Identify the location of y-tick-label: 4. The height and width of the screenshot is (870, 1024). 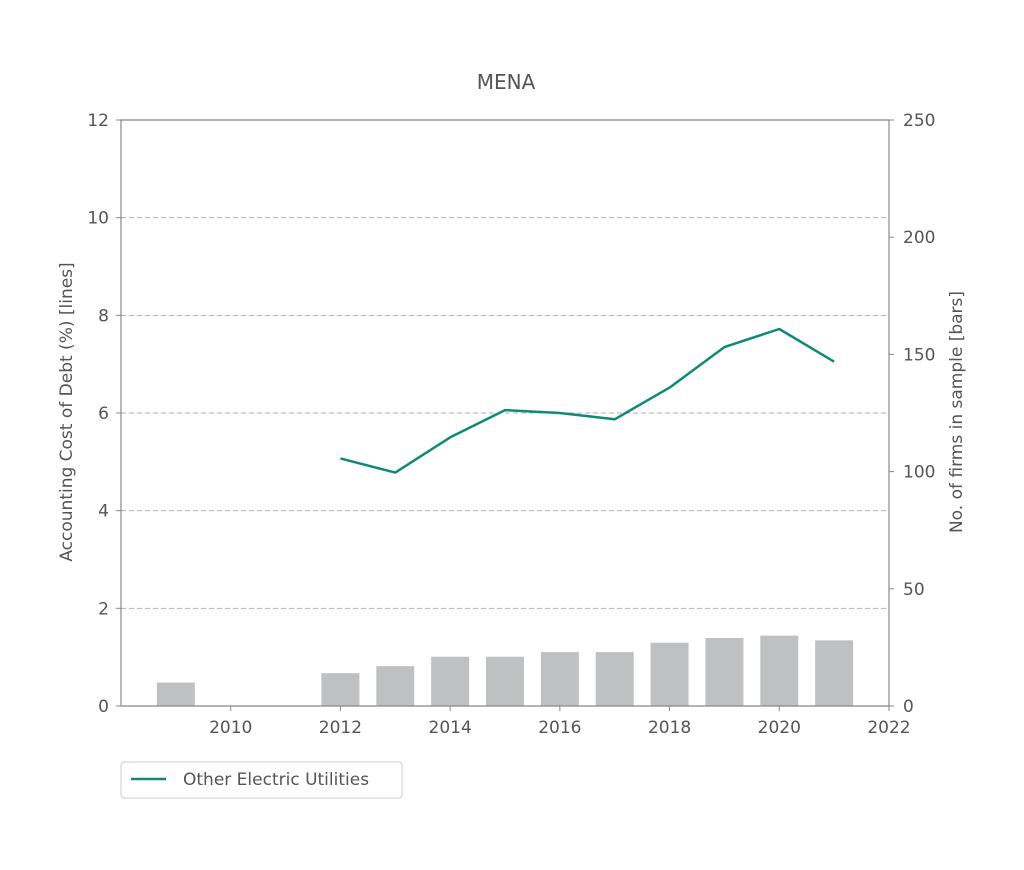
(103, 512).